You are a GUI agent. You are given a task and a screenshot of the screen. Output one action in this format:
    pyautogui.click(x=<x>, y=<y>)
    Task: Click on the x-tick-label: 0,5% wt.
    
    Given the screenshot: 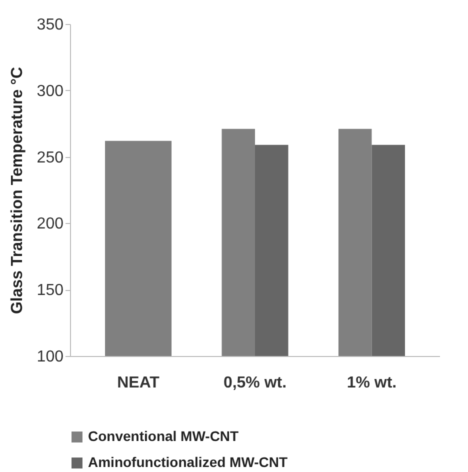 What is the action you would take?
    pyautogui.click(x=255, y=383)
    